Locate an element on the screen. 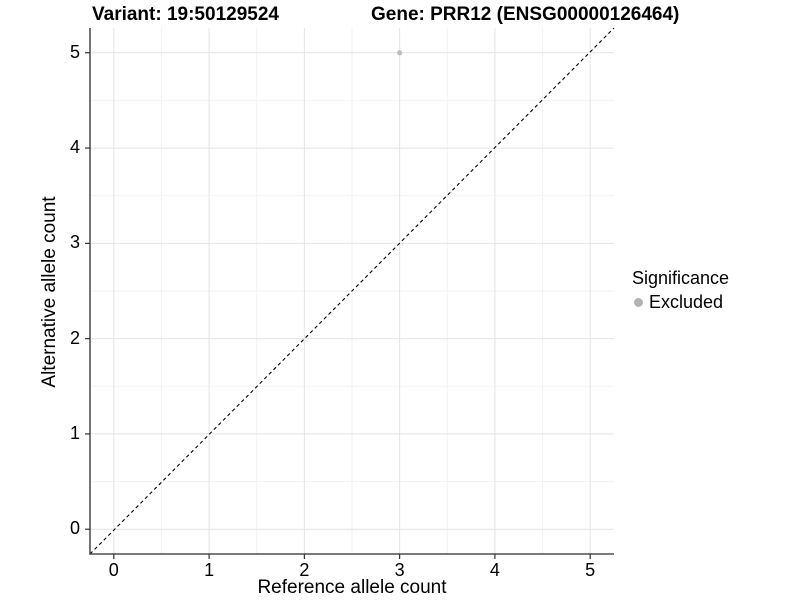 This screenshot has height=600, width=800. y-tick-label: 5 is located at coordinates (74, 51).